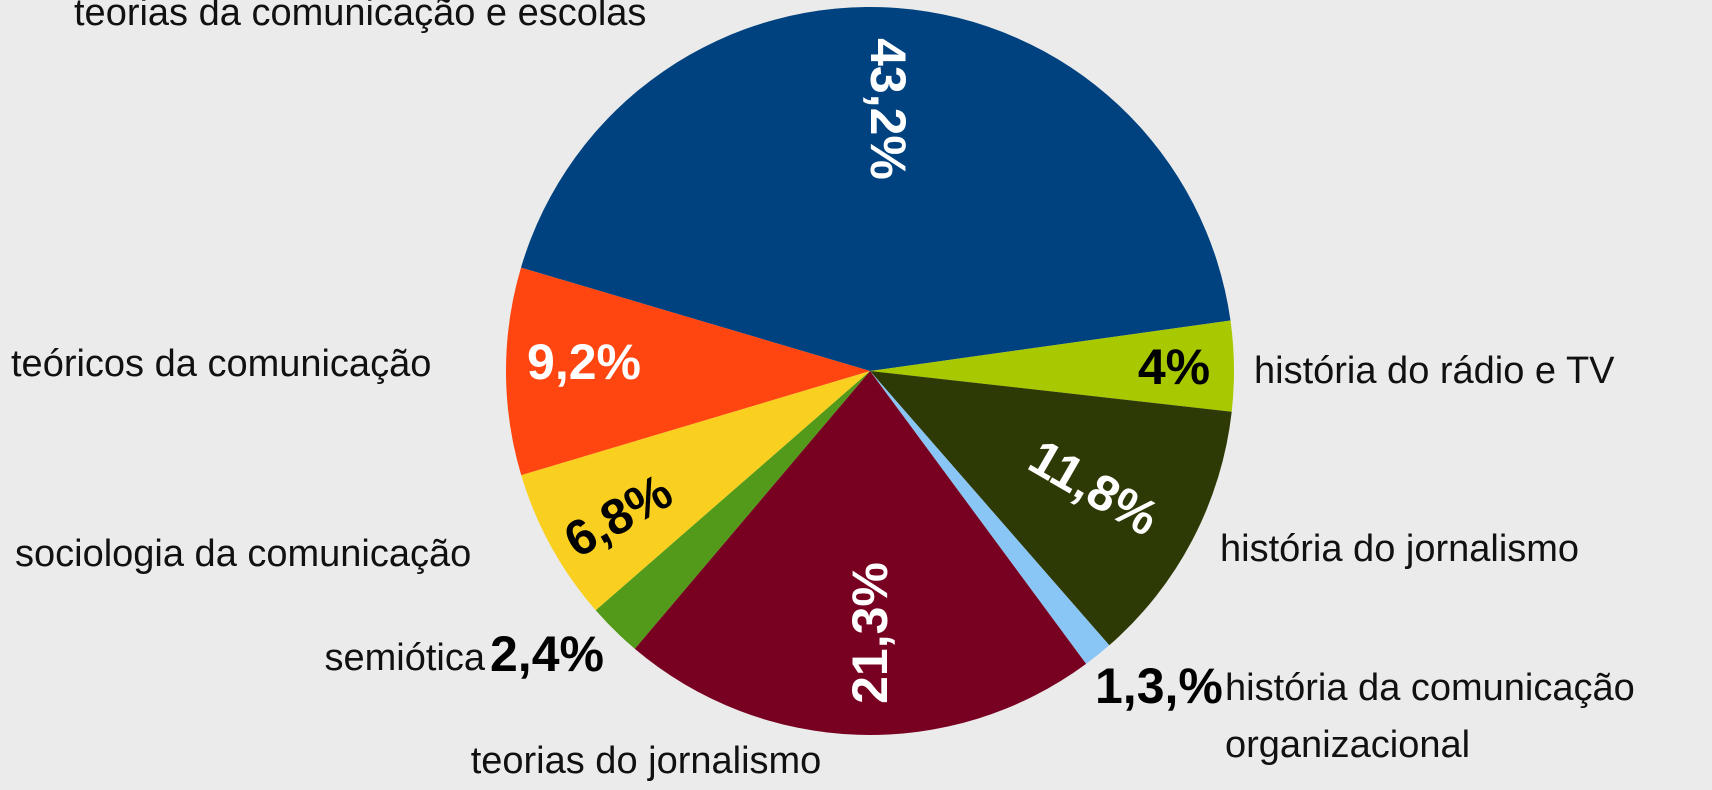 This screenshot has height=790, width=1712. What do you see at coordinates (646, 760) in the screenshot?
I see `category-label: teorias do jornalismo` at bounding box center [646, 760].